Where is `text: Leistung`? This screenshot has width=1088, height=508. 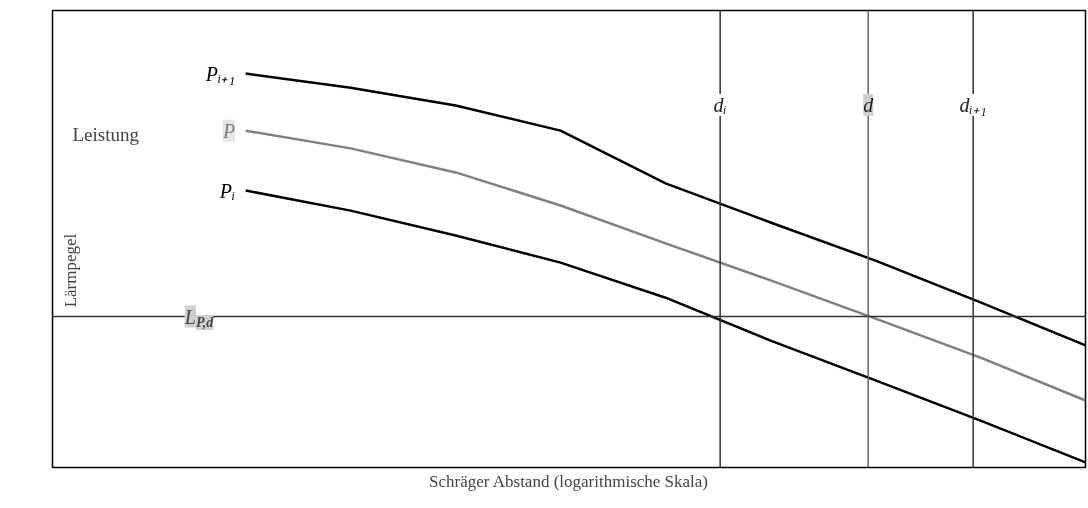 text: Leistung is located at coordinates (106, 135).